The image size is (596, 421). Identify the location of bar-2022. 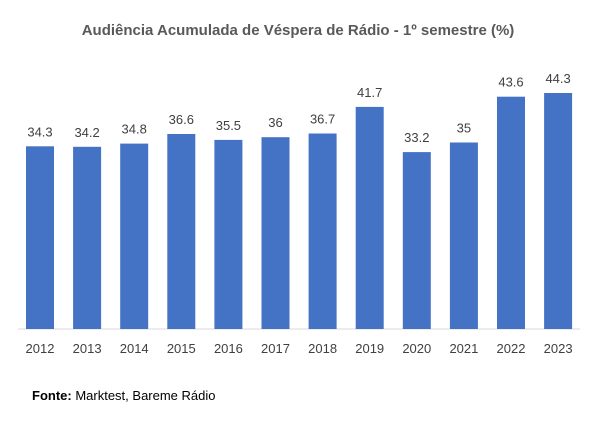
(511, 212).